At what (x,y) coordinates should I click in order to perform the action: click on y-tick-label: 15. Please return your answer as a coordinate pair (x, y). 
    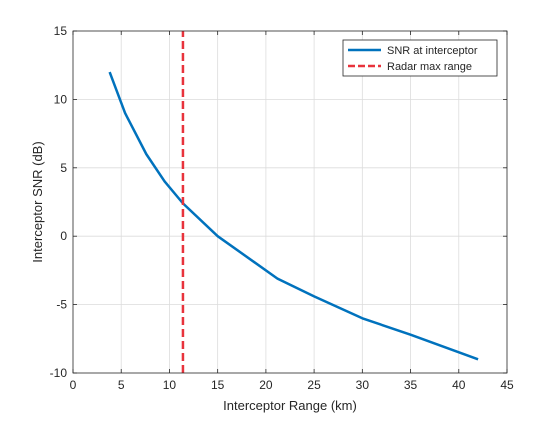
    Looking at the image, I should click on (61, 31).